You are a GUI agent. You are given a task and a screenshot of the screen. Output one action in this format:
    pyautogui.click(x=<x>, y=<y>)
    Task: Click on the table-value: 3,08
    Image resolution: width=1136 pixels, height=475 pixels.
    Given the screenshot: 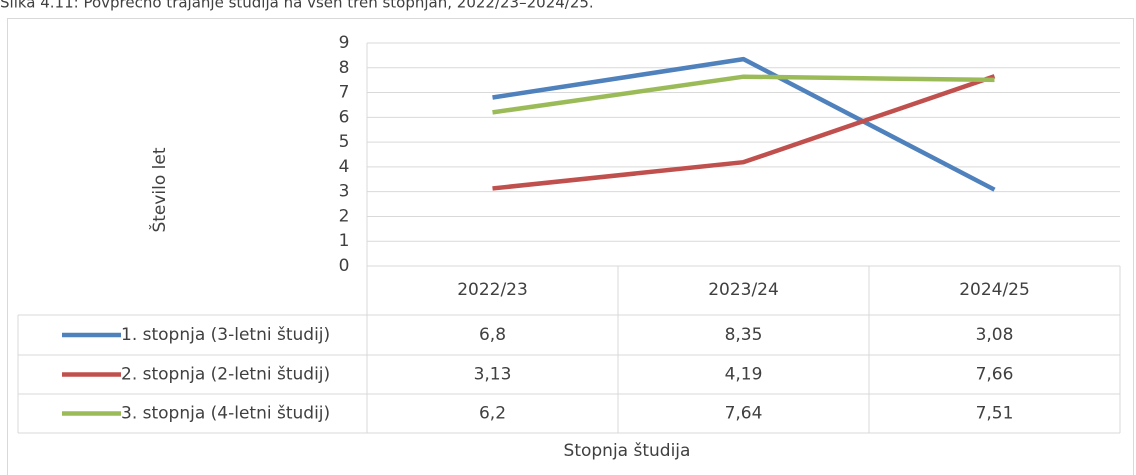 What is the action you would take?
    pyautogui.click(x=995, y=335)
    